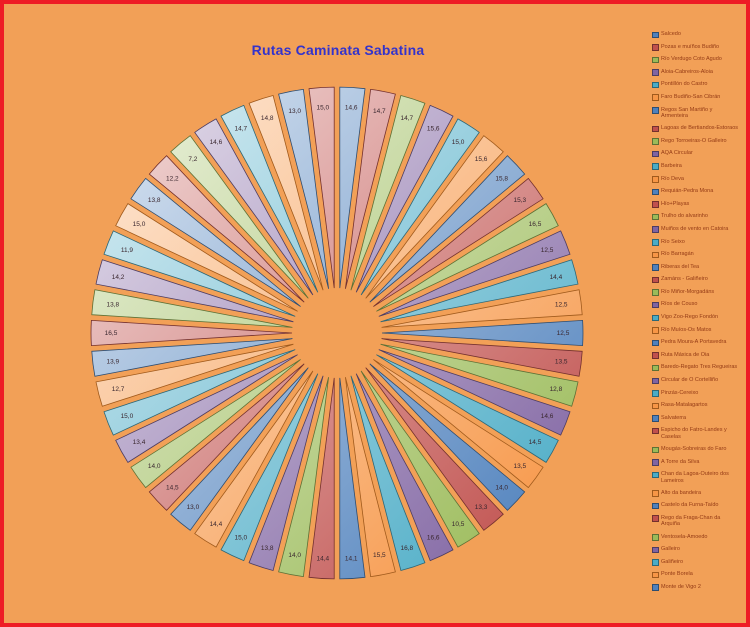 This screenshot has width=750, height=627. Describe the element at coordinates (699, 166) in the screenshot. I see `legend-item: Barbeira` at that location.